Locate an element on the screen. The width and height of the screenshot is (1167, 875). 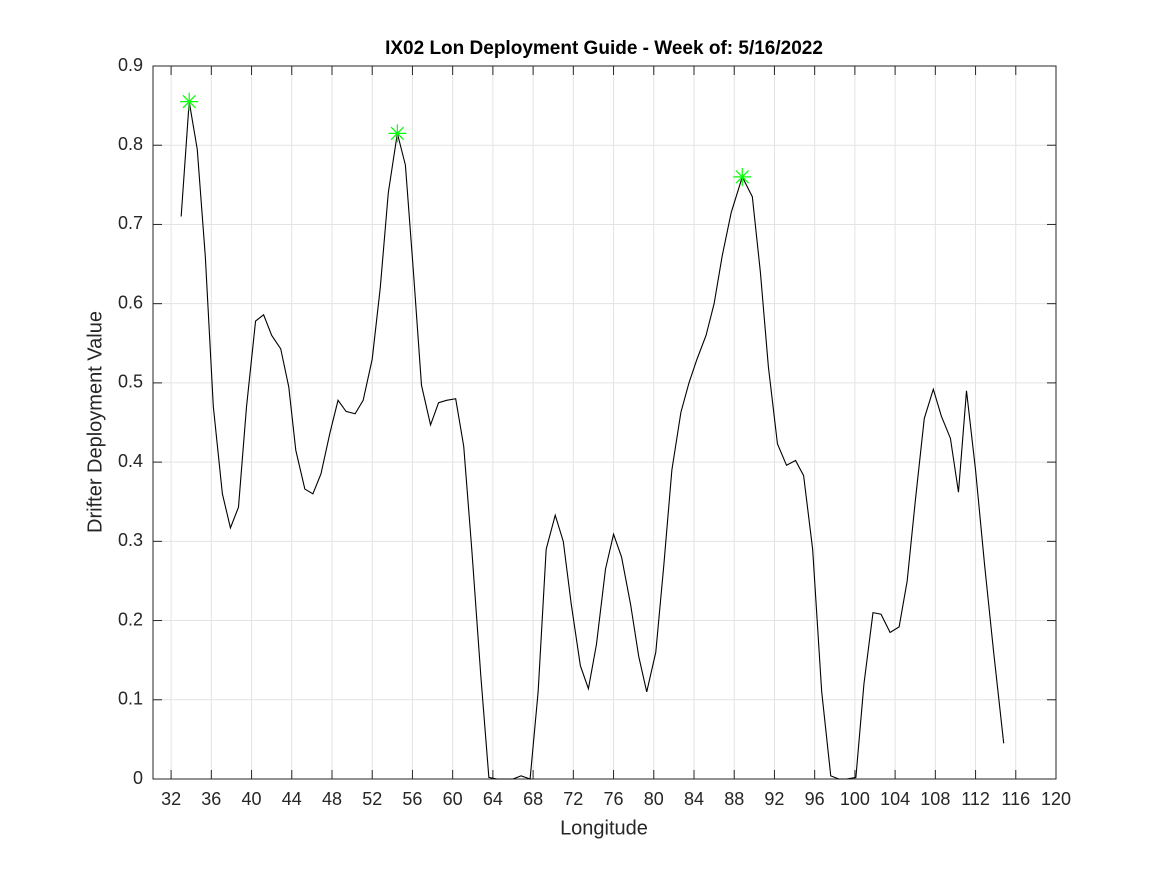
y-tick-label: 0.9 is located at coordinates (130, 65).